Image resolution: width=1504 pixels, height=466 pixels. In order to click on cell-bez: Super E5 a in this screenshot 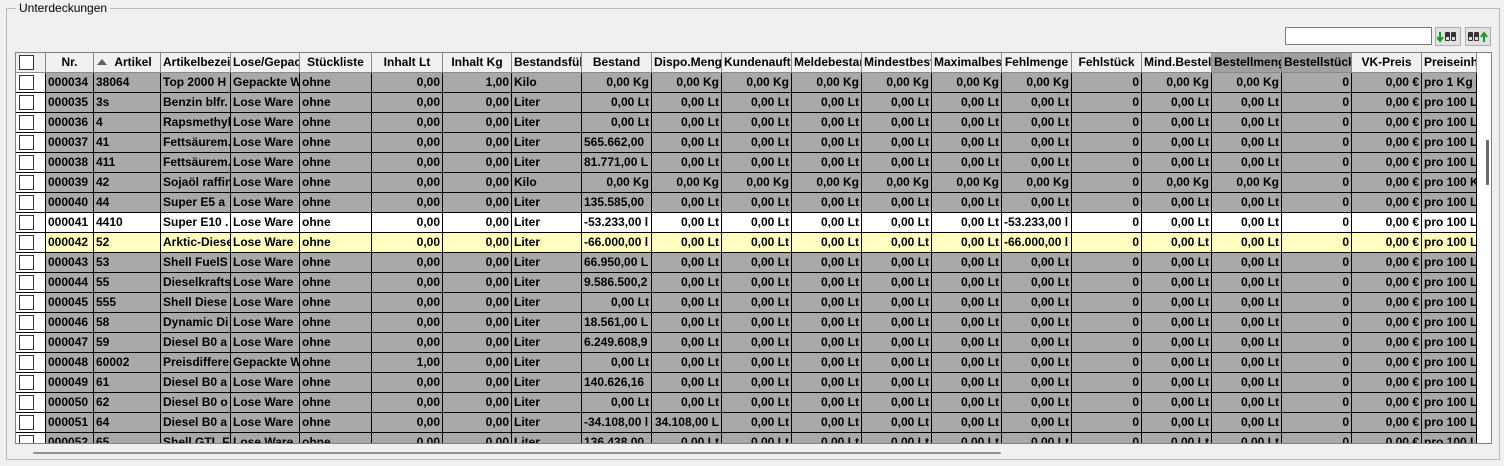, I will do `click(196, 203)`.